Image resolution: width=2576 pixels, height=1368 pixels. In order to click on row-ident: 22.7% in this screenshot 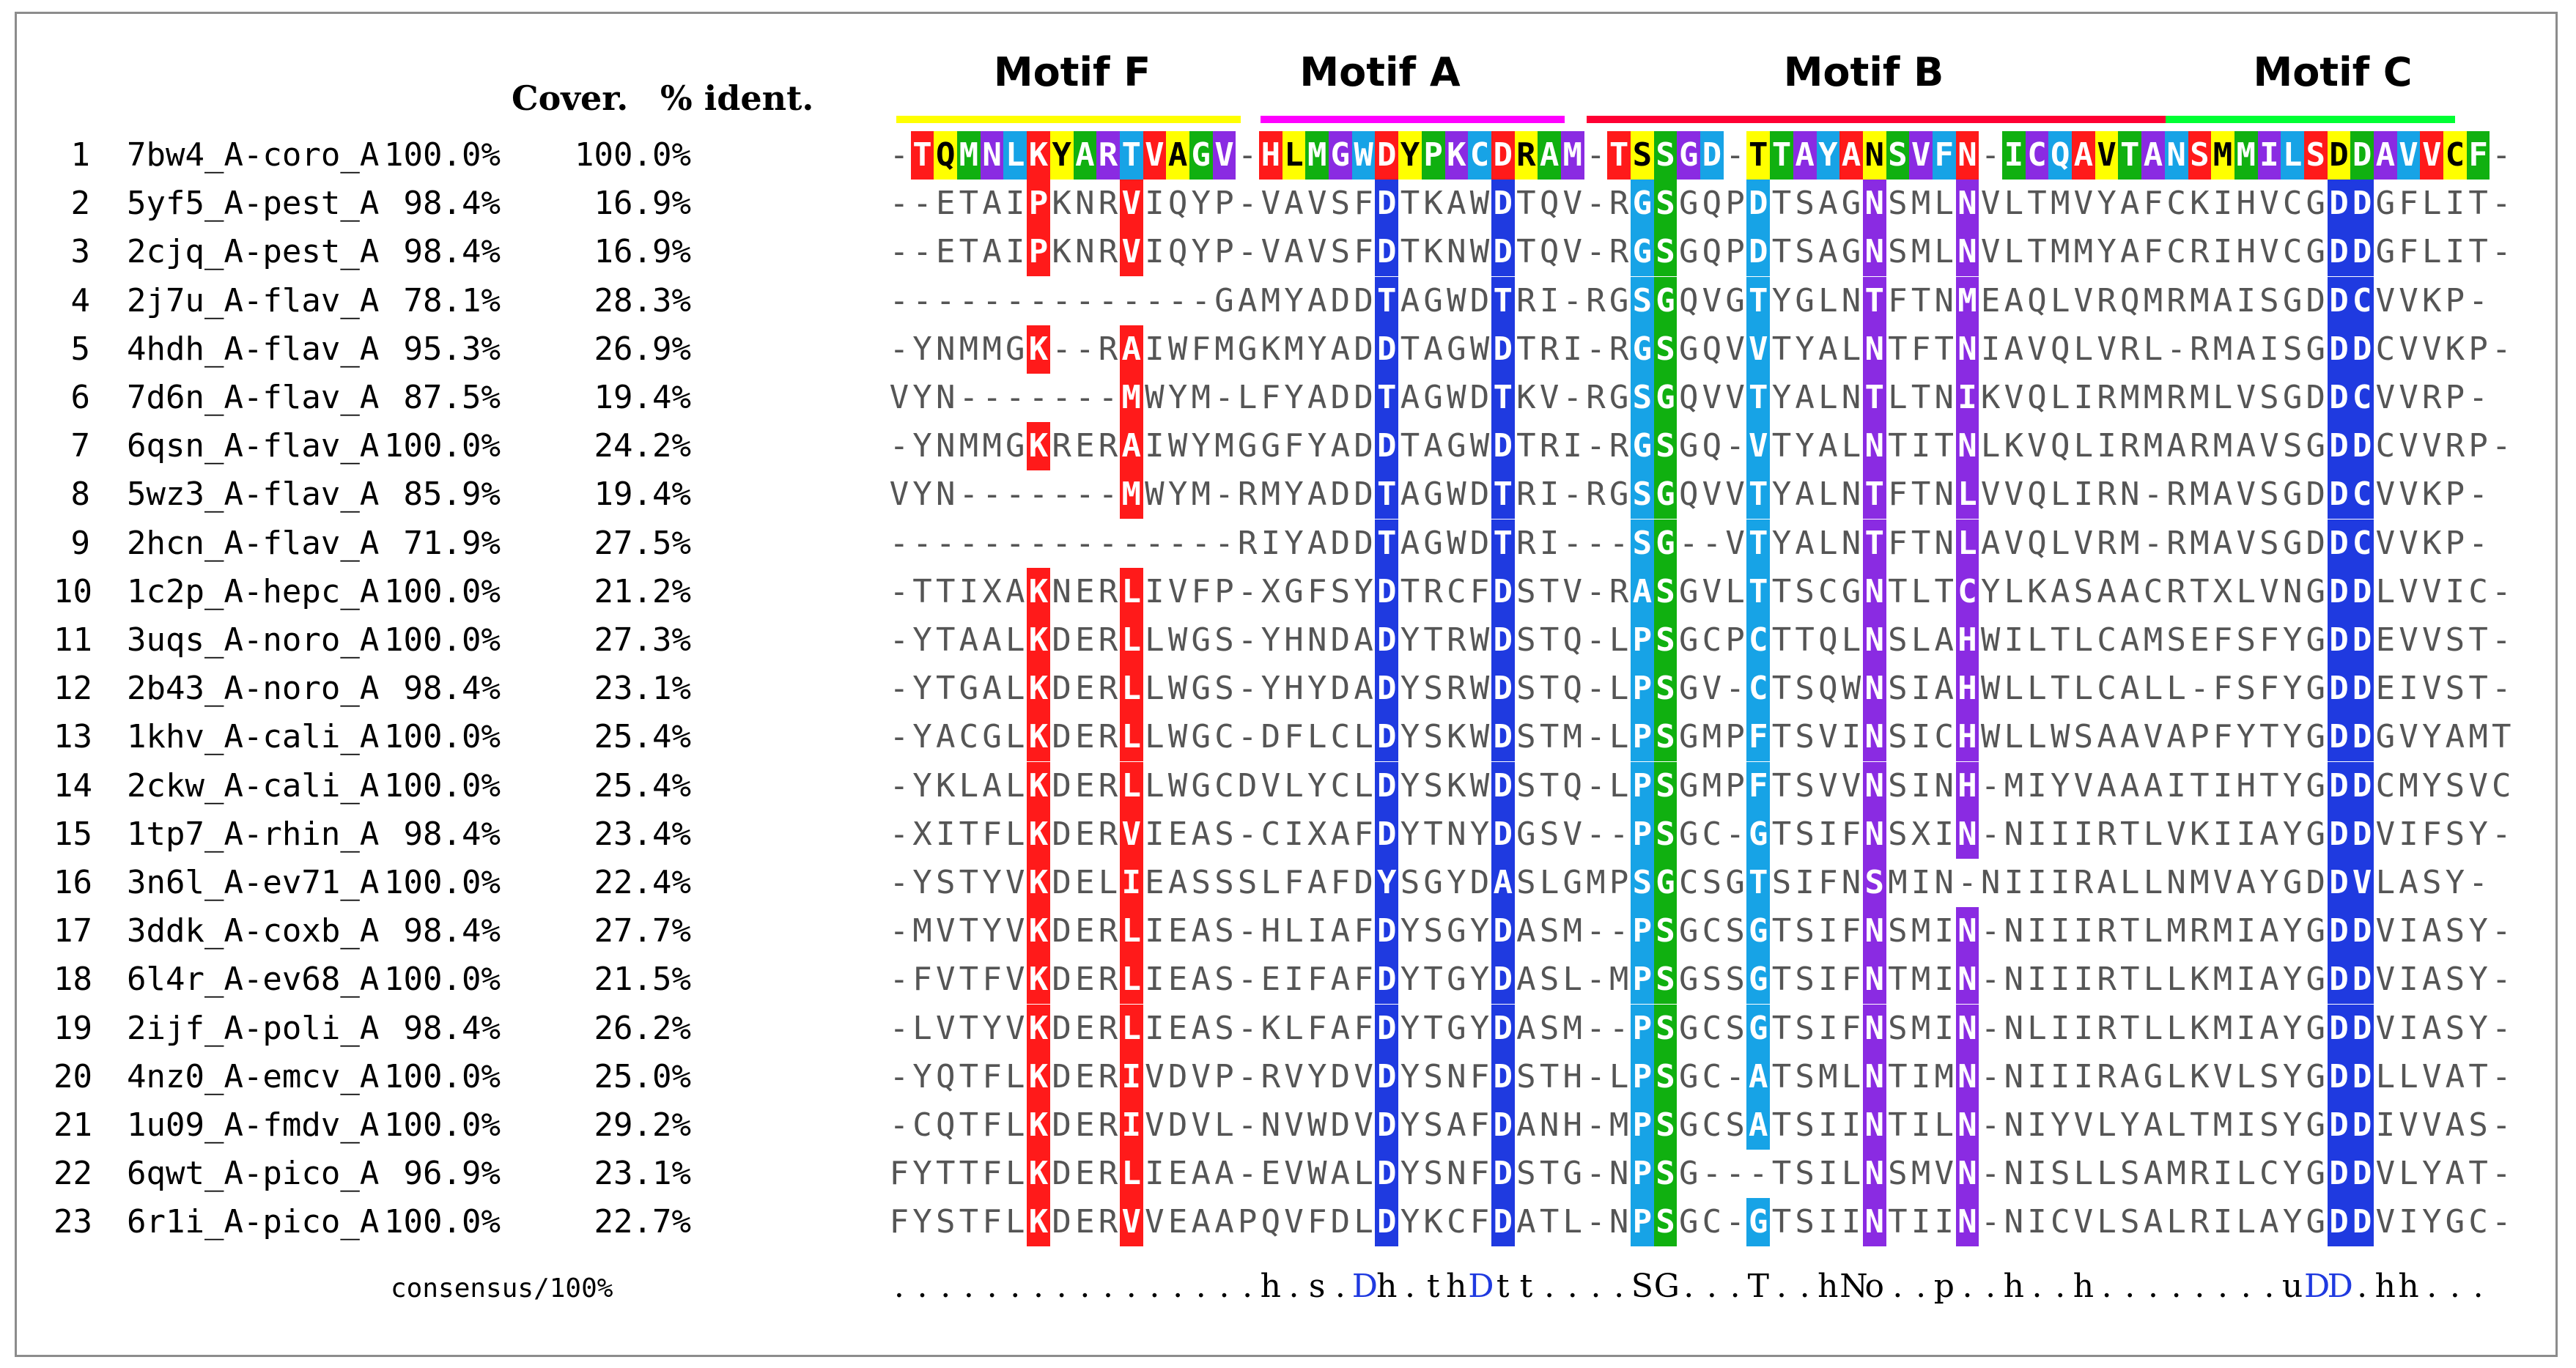, I will do `click(642, 1222)`.